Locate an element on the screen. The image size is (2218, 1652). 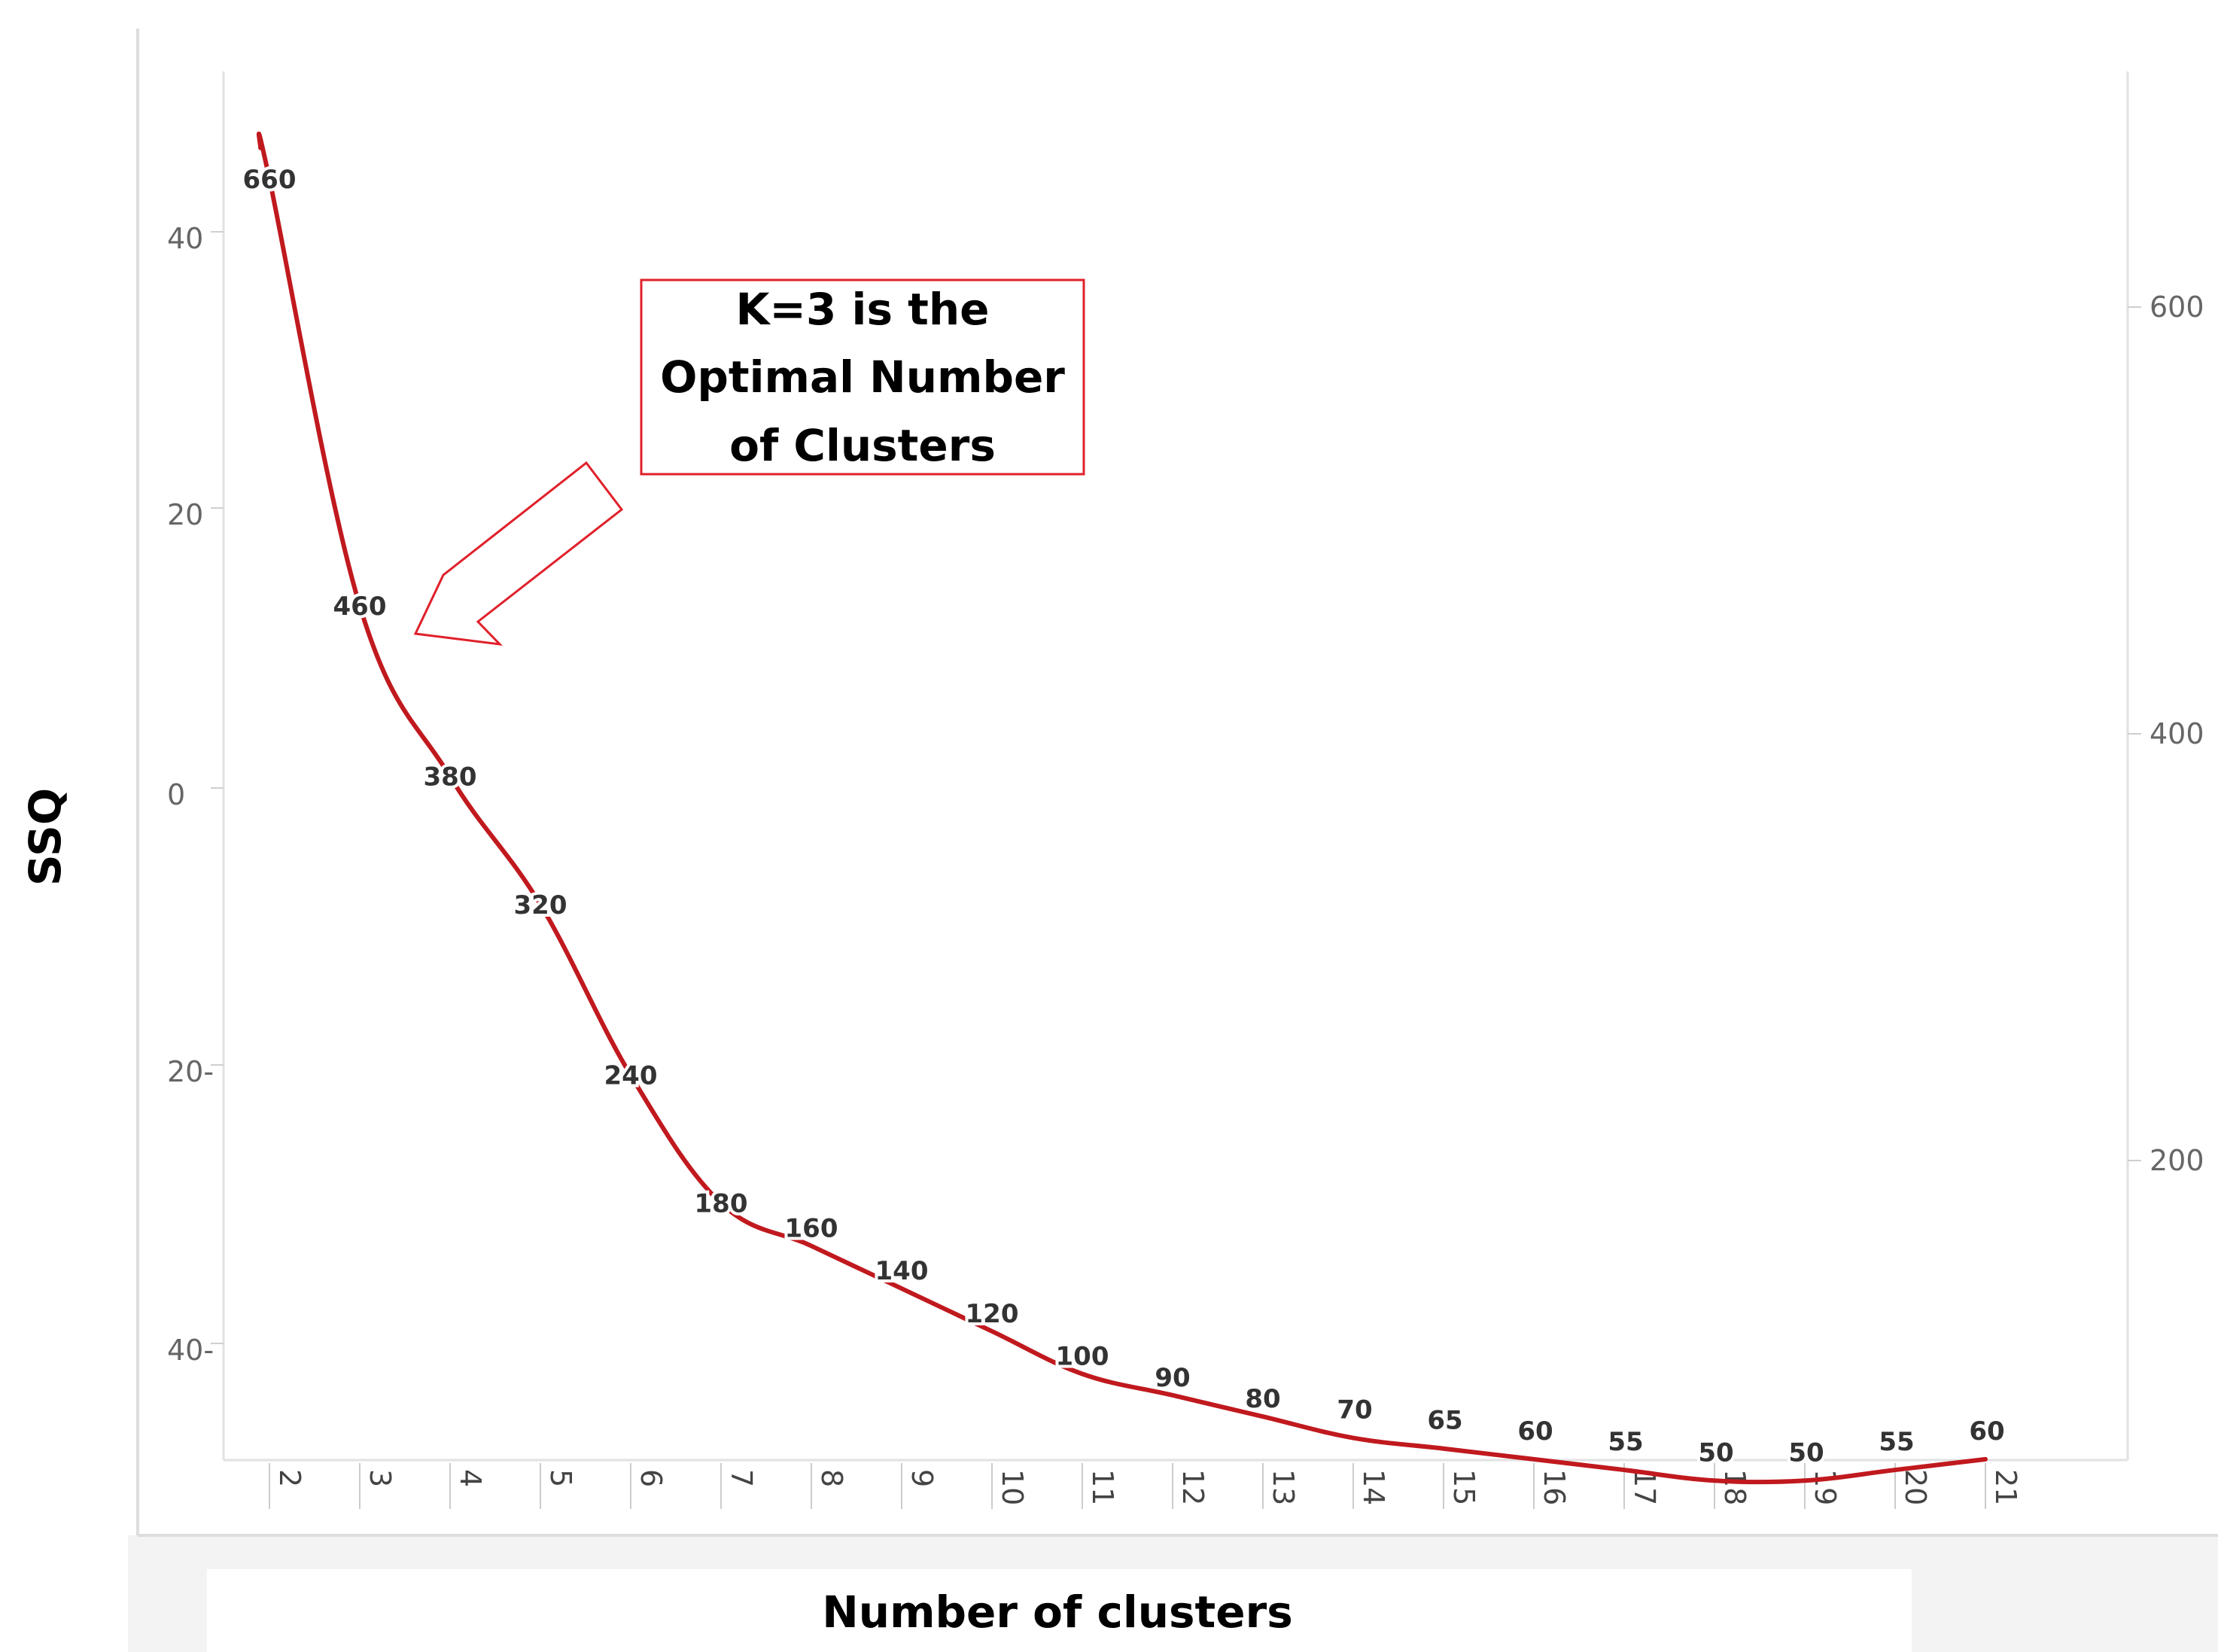
x-tick-label: 12 is located at coordinates (1192, 1487).